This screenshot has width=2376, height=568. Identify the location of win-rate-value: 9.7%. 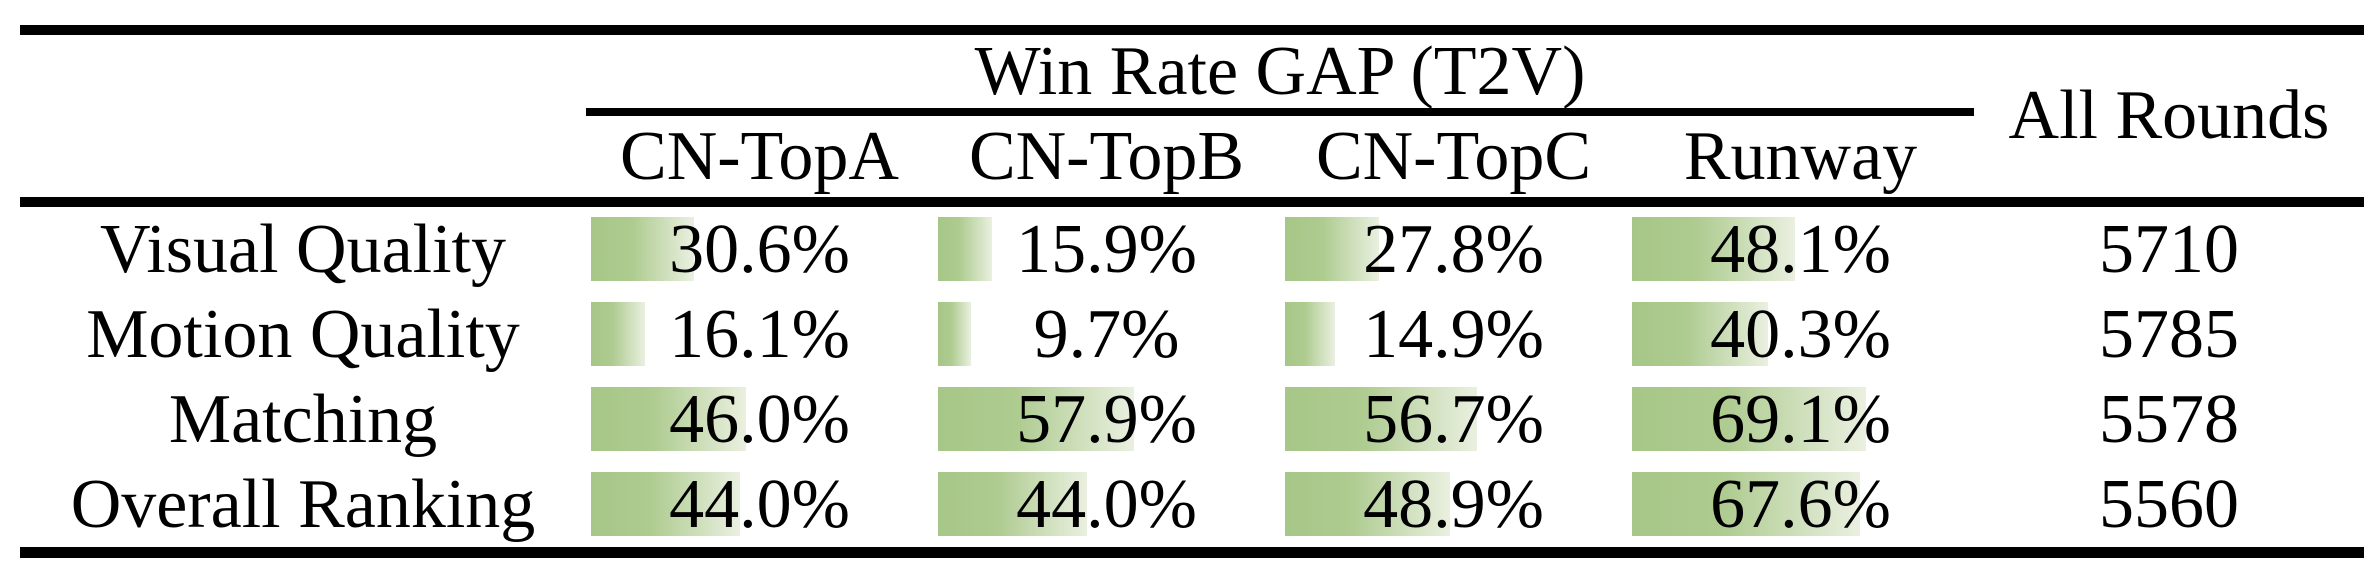
(1106, 334).